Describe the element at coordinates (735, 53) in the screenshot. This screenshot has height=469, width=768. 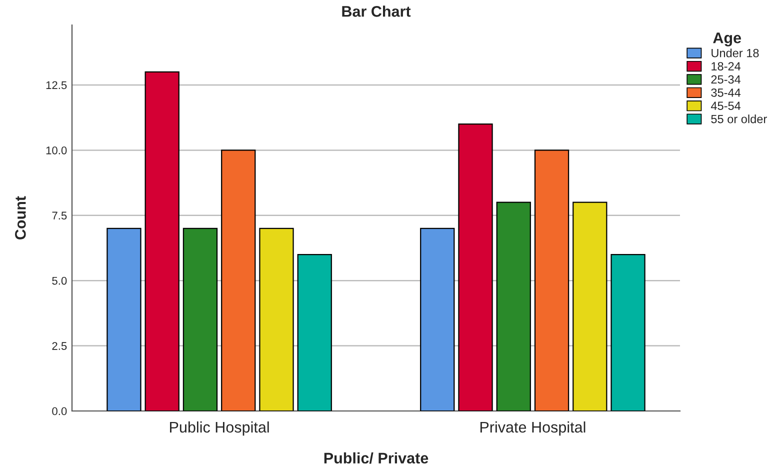
I see `legend-label: Under 18` at that location.